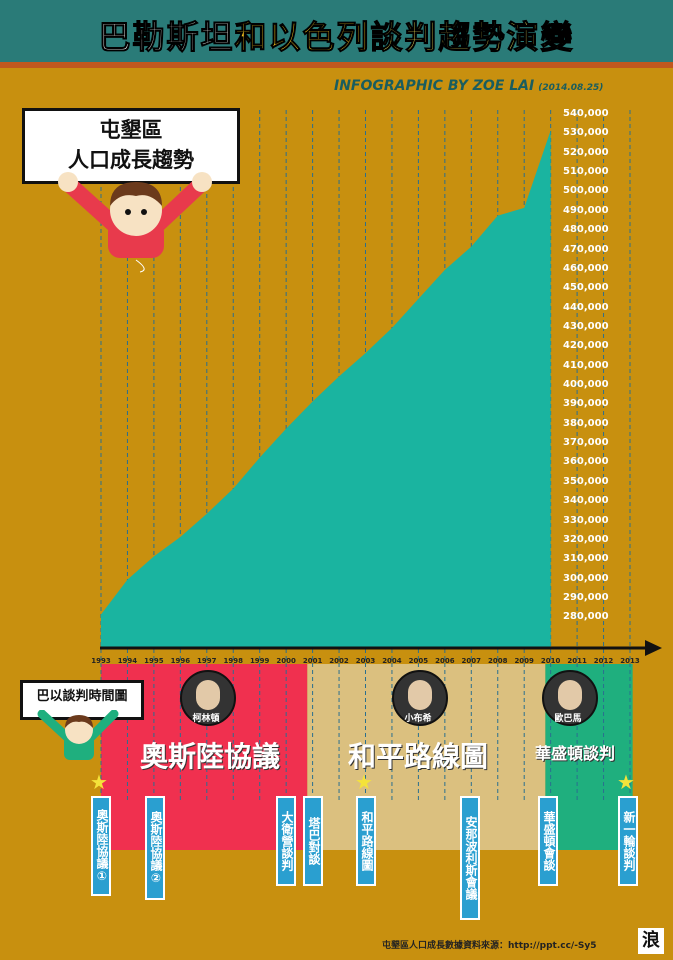 The width and height of the screenshot is (673, 960). Describe the element at coordinates (524, 661) in the screenshot. I see `x-tick-label: 2009` at that location.